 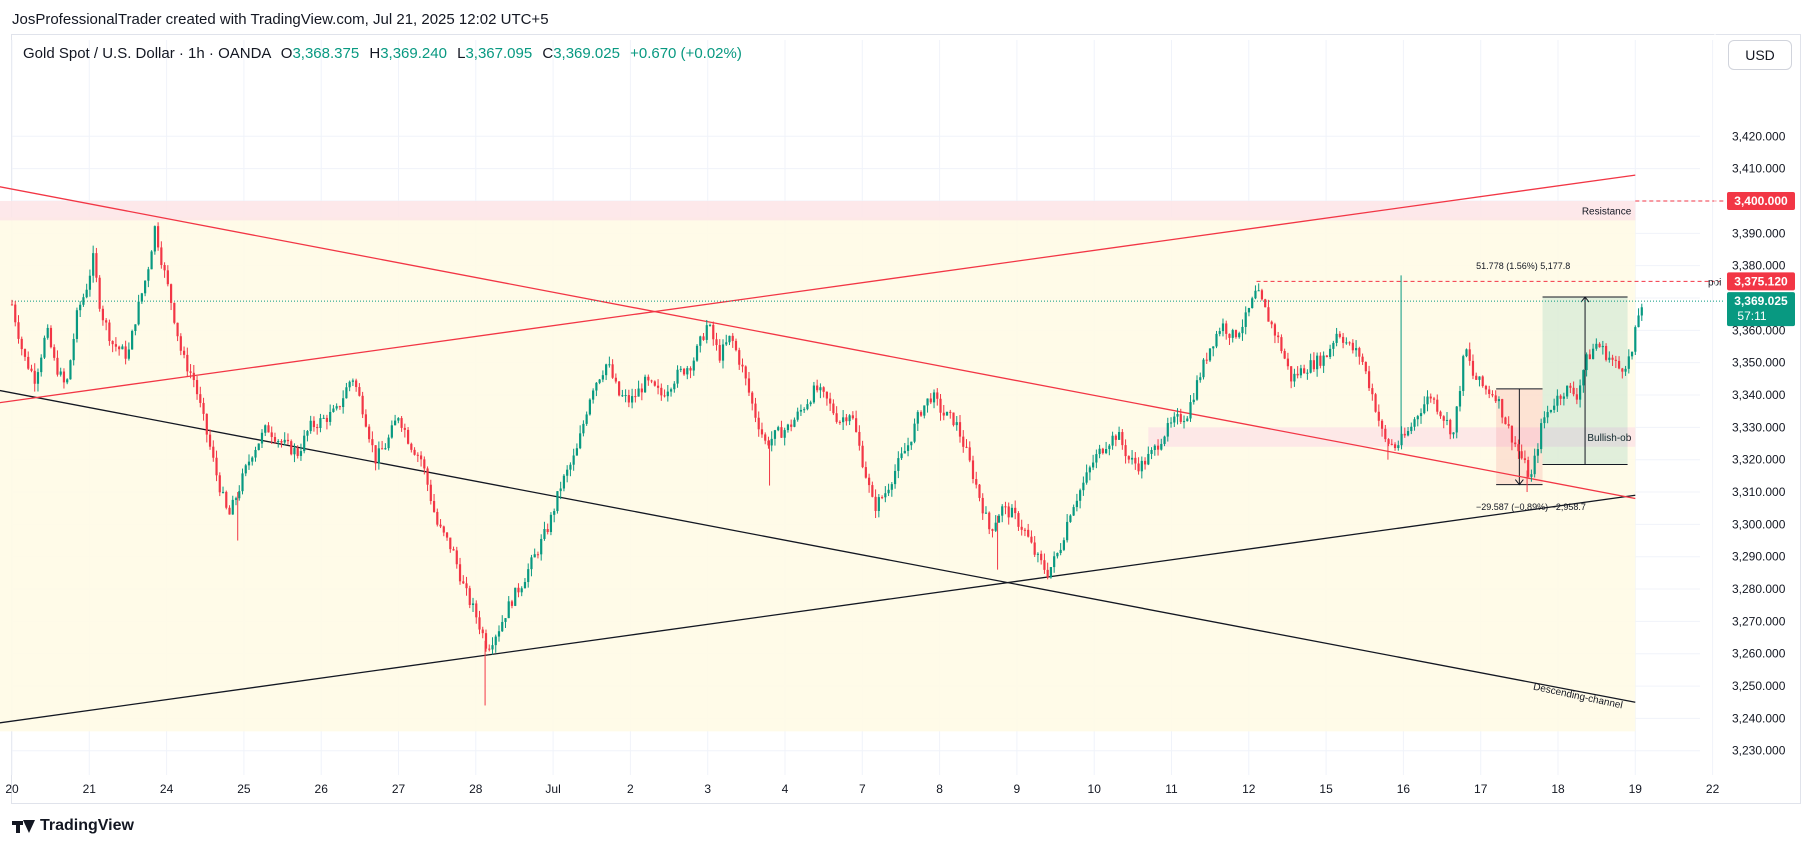 I want to click on symbol-title: Gold Spot / U.S. Dollar · 1h · OANDA, so click(x=147, y=53).